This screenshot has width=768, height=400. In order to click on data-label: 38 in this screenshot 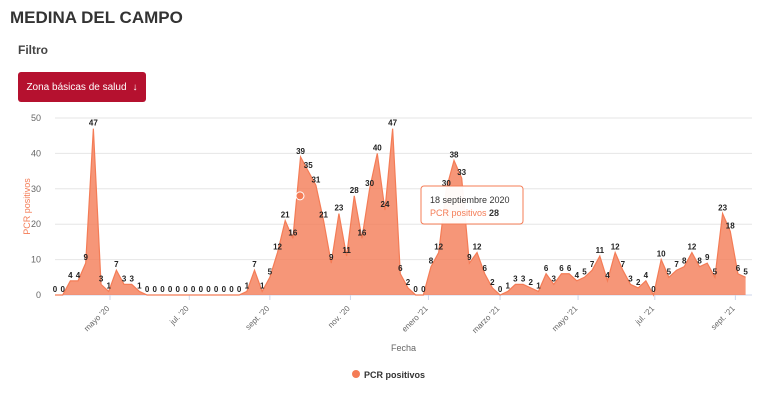, I will do `click(454, 154)`.